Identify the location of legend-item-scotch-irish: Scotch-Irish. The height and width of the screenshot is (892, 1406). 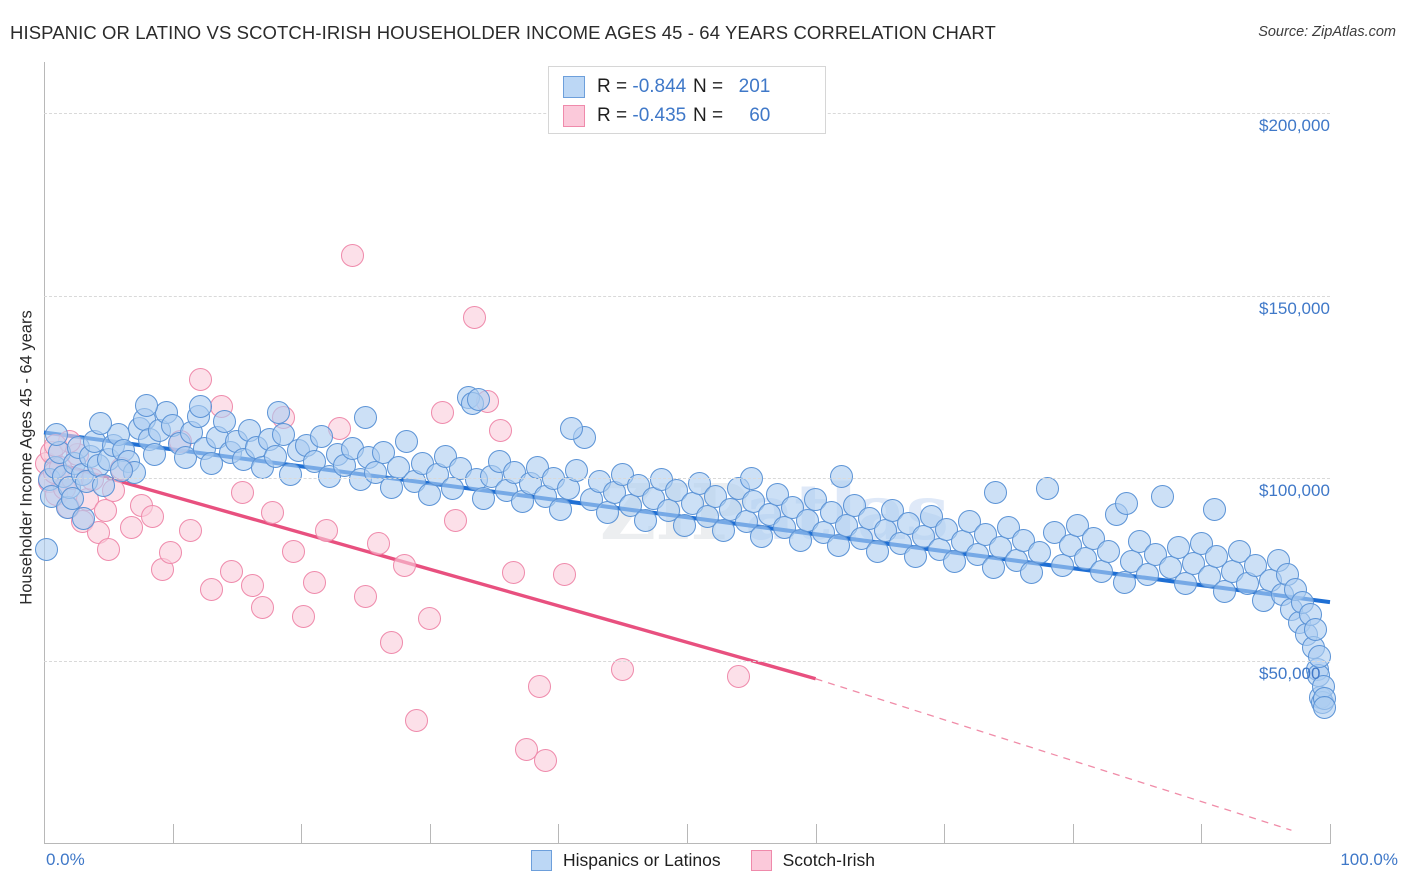
(812, 860).